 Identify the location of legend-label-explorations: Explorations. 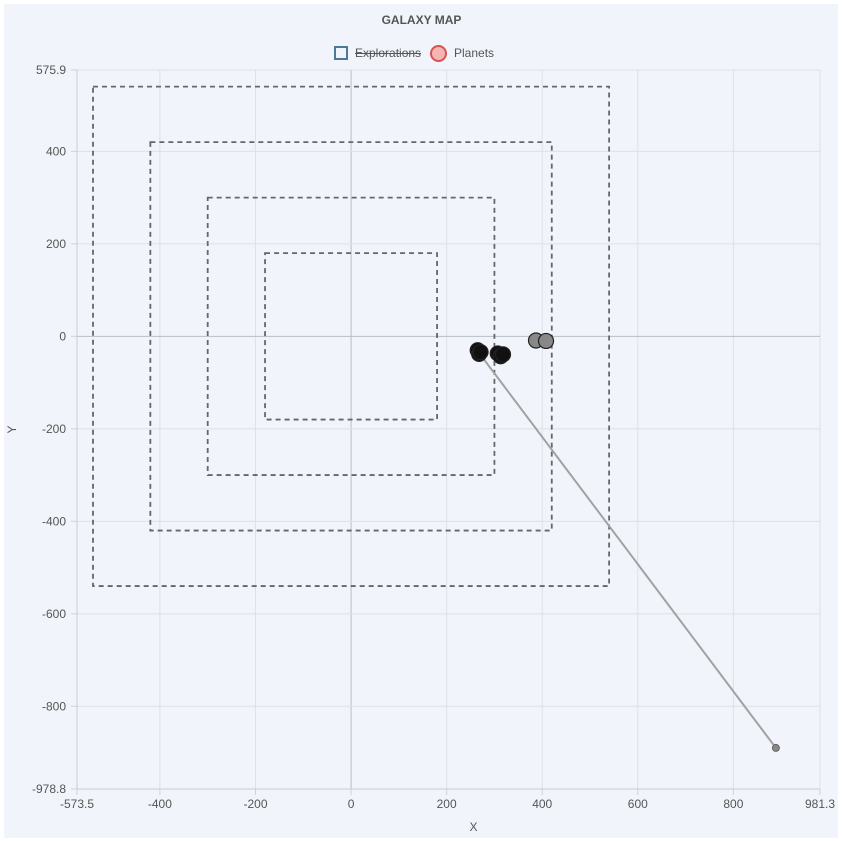
(388, 53).